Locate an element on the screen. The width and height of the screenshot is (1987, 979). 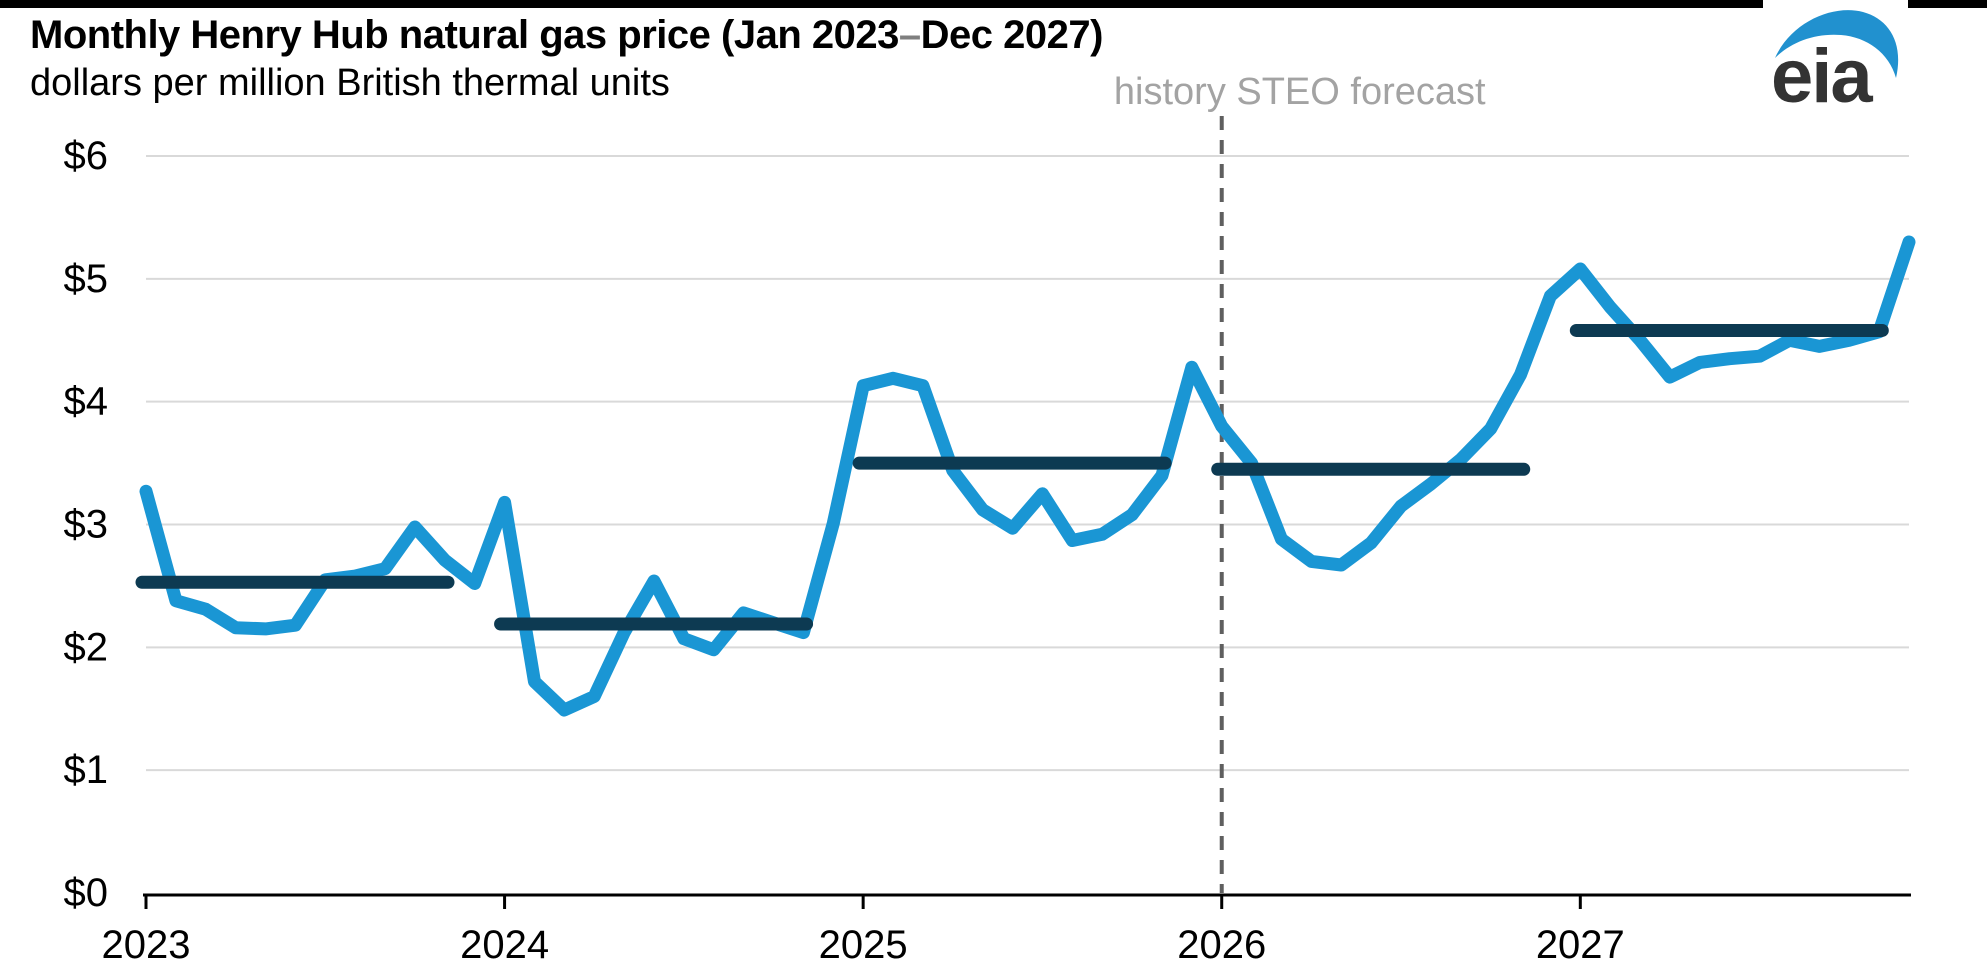
title-dash: – is located at coordinates (909, 35).